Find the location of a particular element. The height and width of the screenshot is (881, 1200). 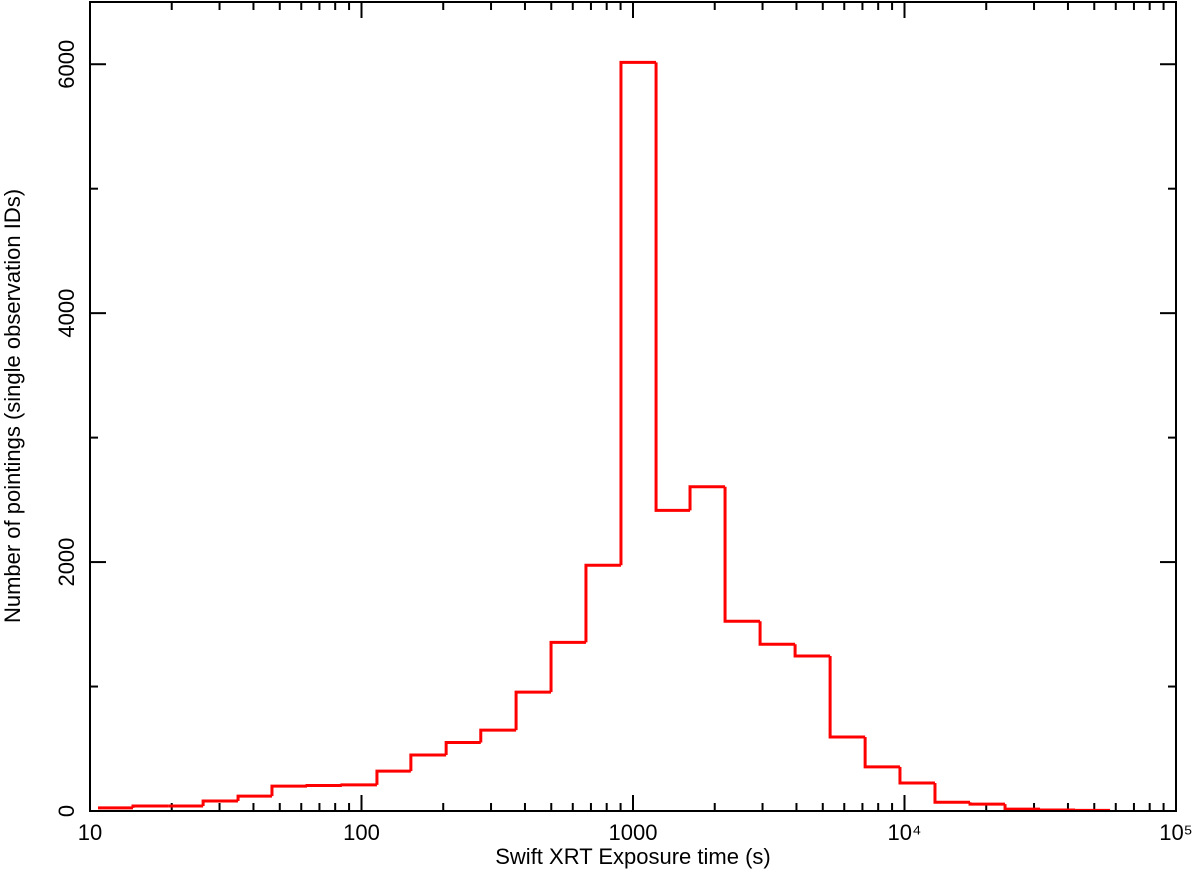

x-axis-label: Swift XRT Exposure time (s) is located at coordinates (632, 856).